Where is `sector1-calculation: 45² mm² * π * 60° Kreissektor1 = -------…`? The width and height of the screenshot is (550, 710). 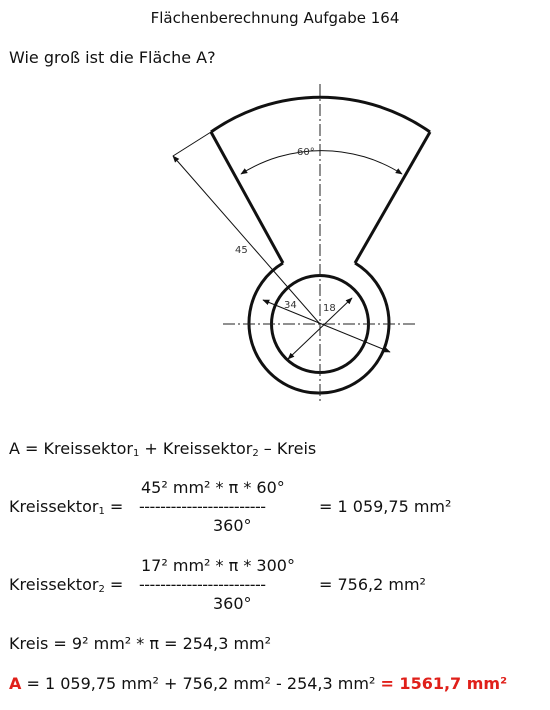 sector1-calculation: 45² mm² * π * 60° Kreissektor1 = -------… is located at coordinates (239, 513).